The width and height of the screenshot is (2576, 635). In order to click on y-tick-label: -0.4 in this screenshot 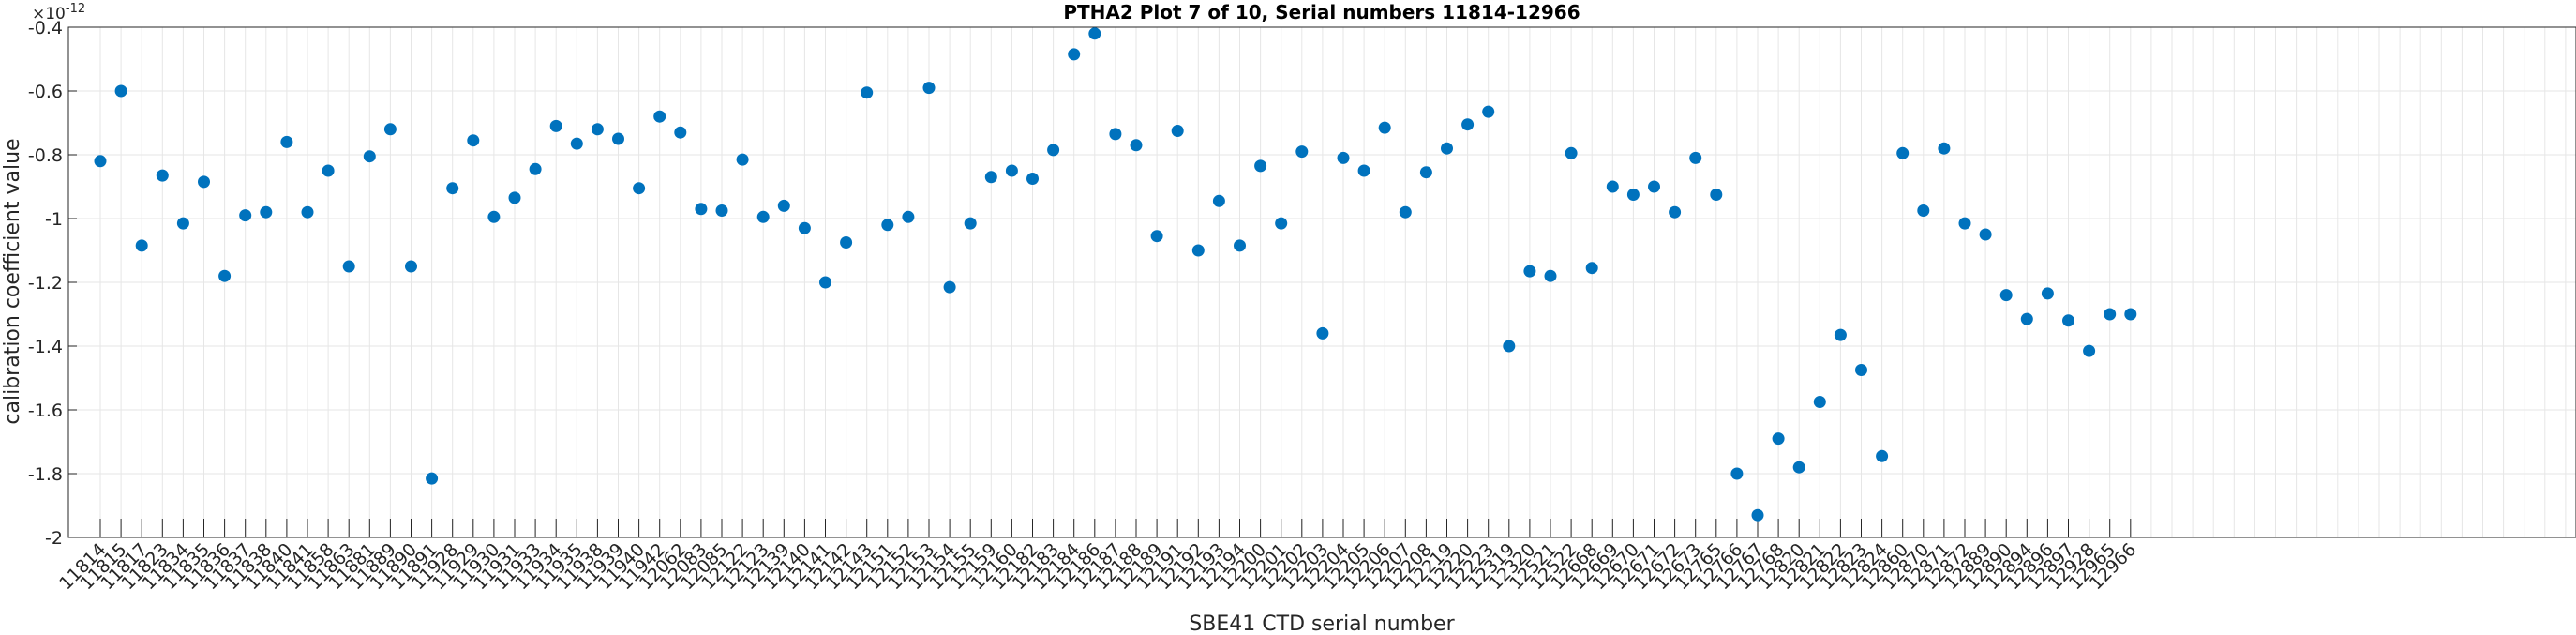, I will do `click(46, 28)`.